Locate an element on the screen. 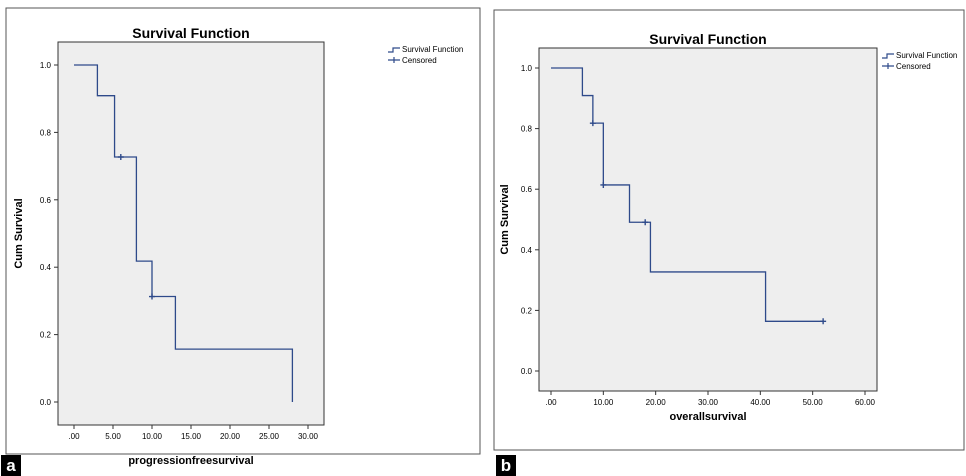  x-tick-label: 25.00 is located at coordinates (269, 436).